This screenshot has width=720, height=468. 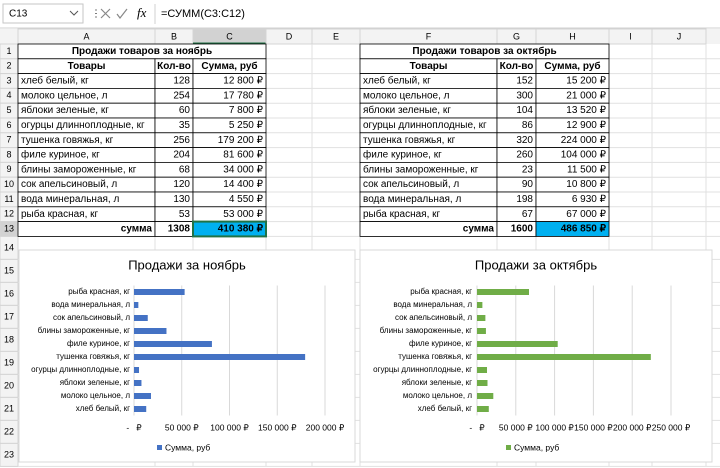 What do you see at coordinates (105, 13) in the screenshot?
I see `cancel-icon` at bounding box center [105, 13].